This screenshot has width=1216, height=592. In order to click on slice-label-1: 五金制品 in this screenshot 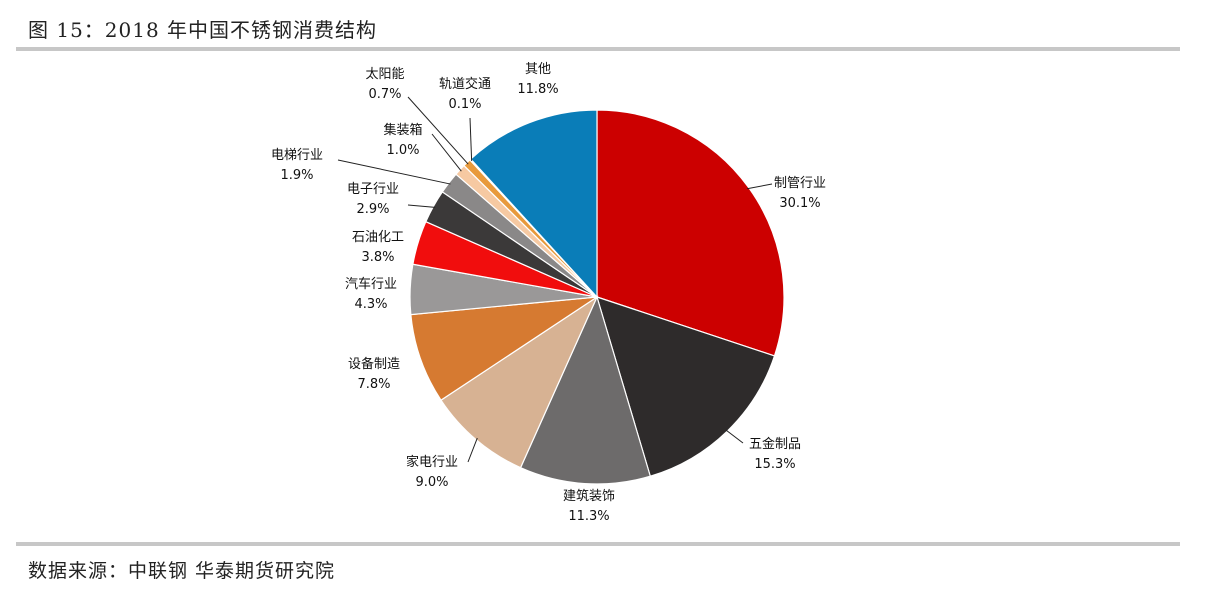, I will do `click(775, 444)`.